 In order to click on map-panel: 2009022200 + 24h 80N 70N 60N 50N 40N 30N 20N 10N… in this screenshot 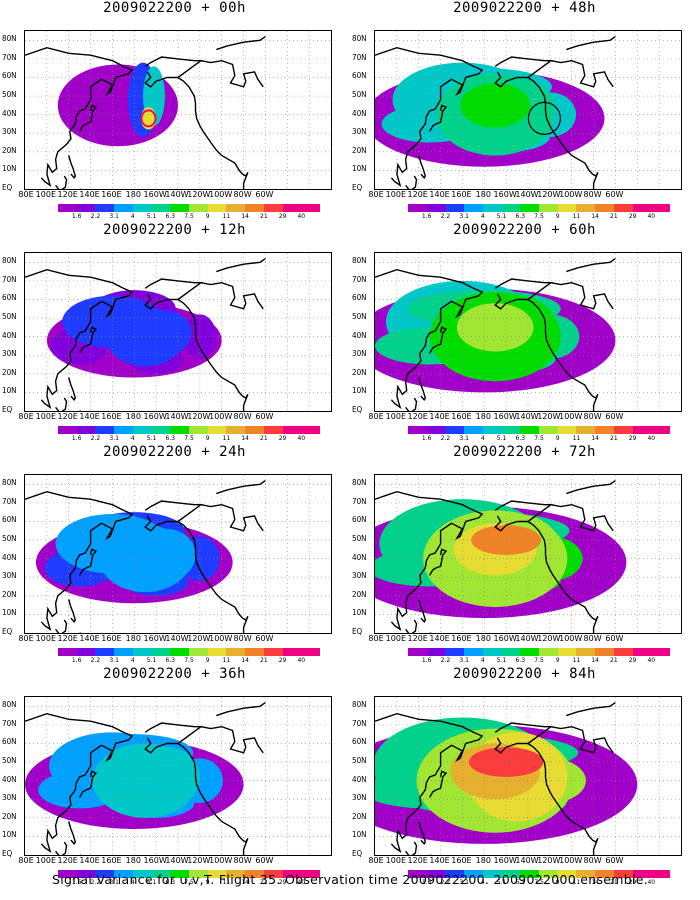, I will do `click(174, 554)`.